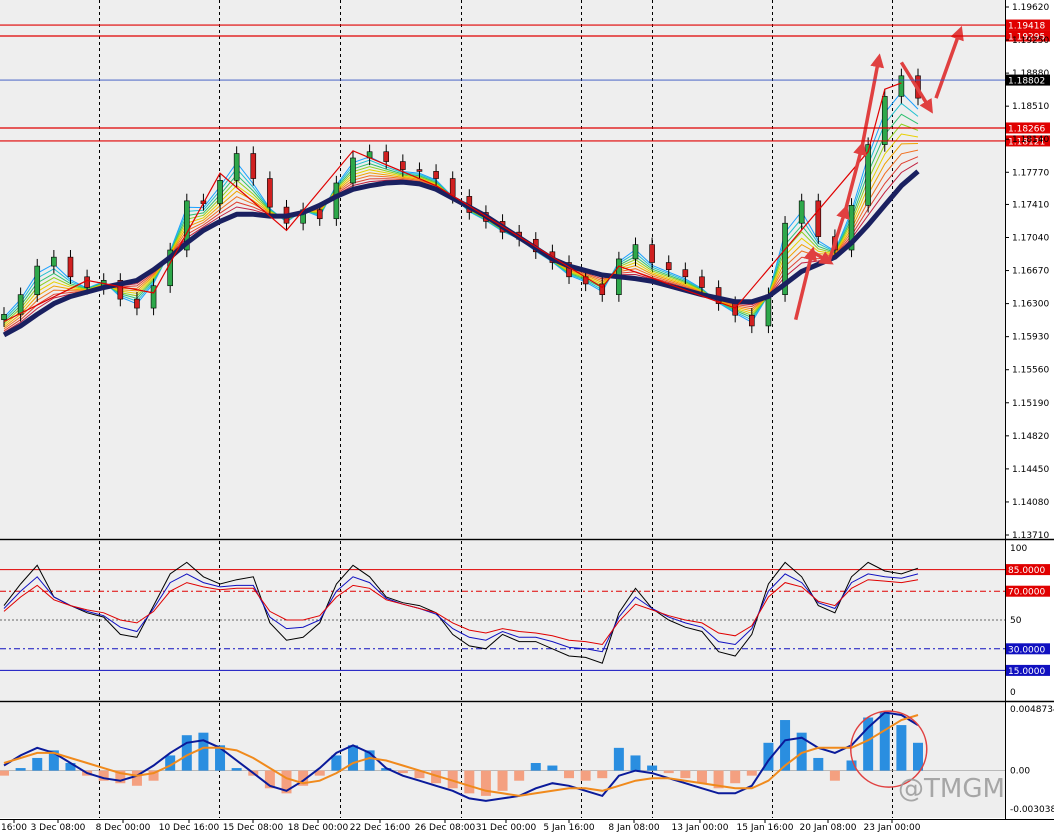  Describe the element at coordinates (1030, 41) in the screenshot. I see `price-tick-label: 1.19250` at that location.